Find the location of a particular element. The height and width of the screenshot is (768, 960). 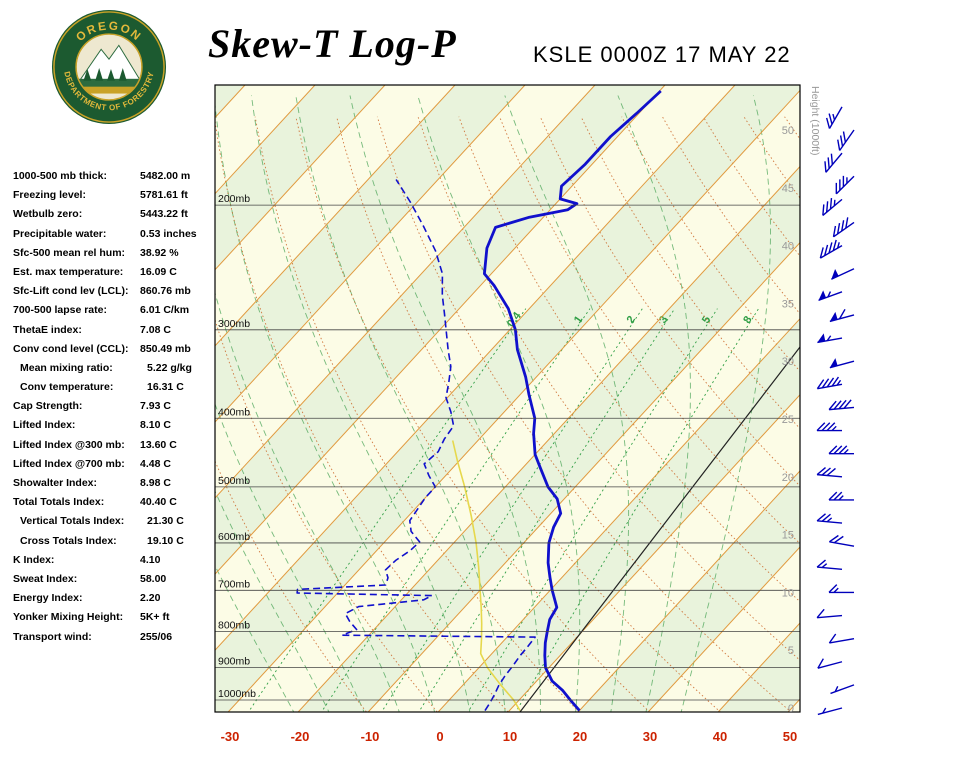

mixing-ratio-label: 8 is located at coordinates (747, 320).